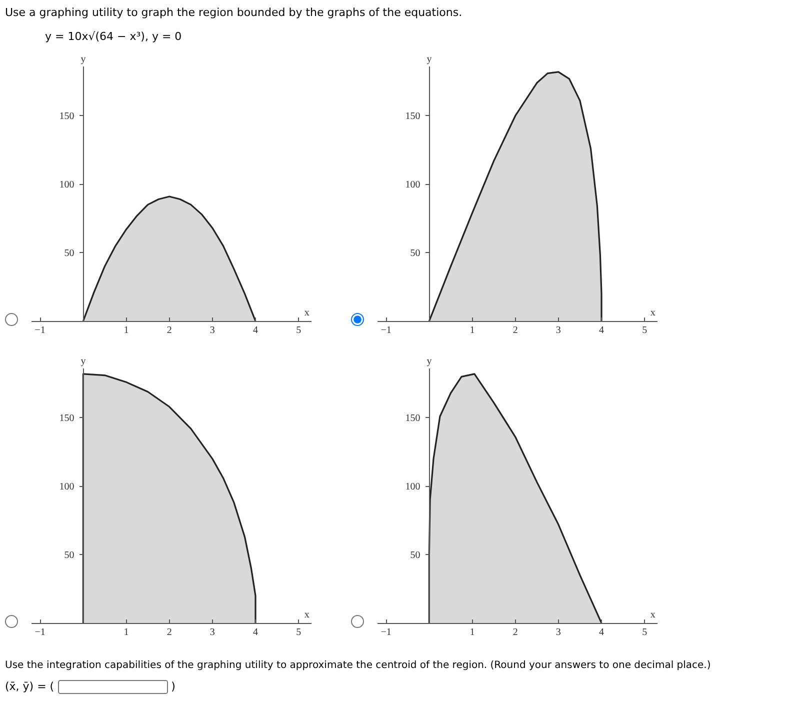 The image size is (797, 723). What do you see at coordinates (114, 36) in the screenshot?
I see `chart-subtitle: y = 10x√(64 − x³), y = 0` at bounding box center [114, 36].